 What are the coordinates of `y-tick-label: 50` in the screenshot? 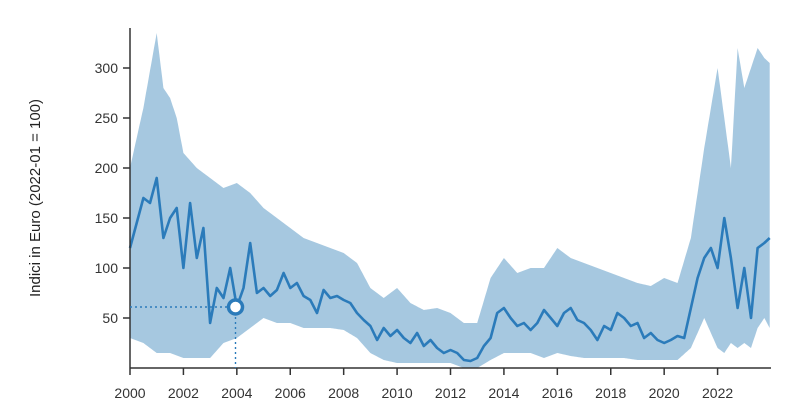 It's located at (110, 318).